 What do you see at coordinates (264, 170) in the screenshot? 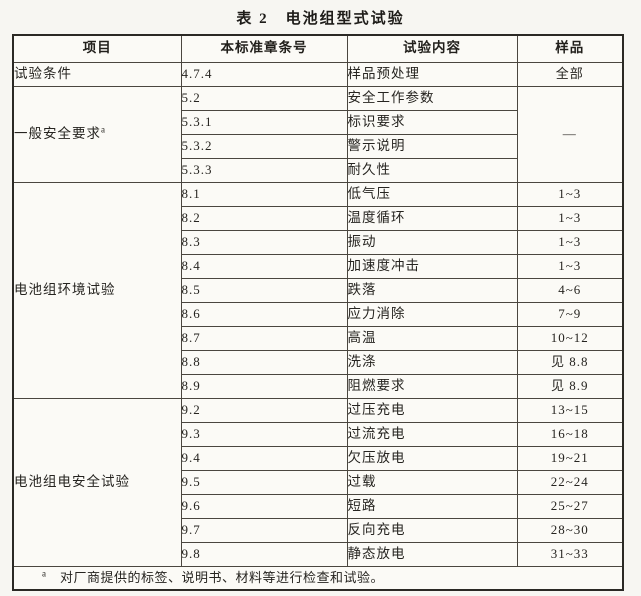
I see `clause-cell: 5.3.3` at bounding box center [264, 170].